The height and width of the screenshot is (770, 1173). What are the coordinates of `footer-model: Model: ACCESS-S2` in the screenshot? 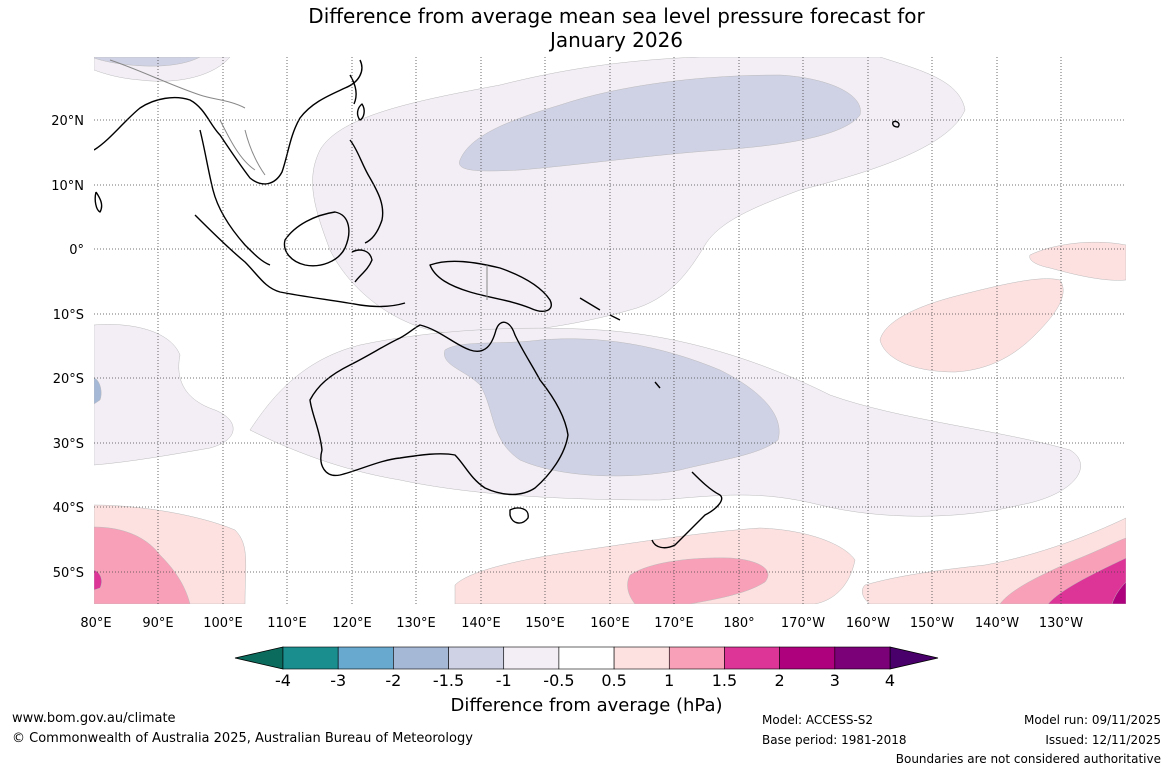 It's located at (818, 720).